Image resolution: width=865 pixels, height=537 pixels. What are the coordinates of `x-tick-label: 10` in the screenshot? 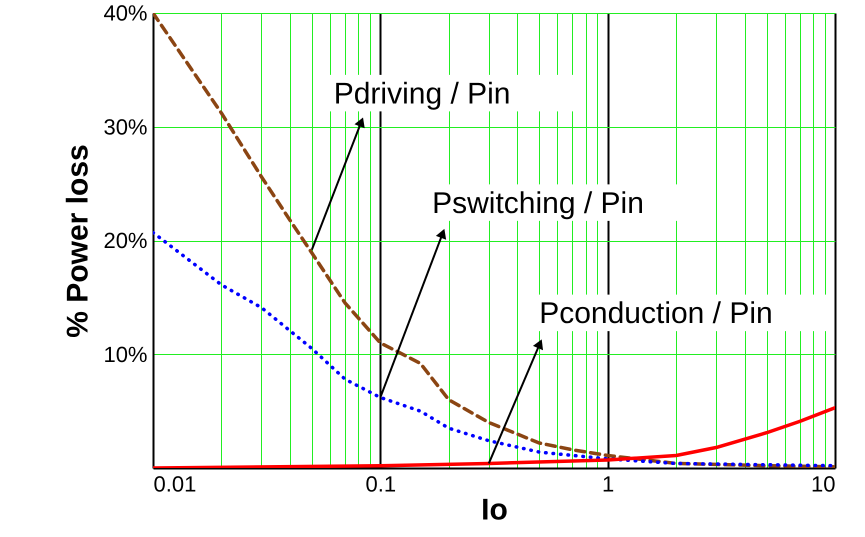 It's located at (823, 484).